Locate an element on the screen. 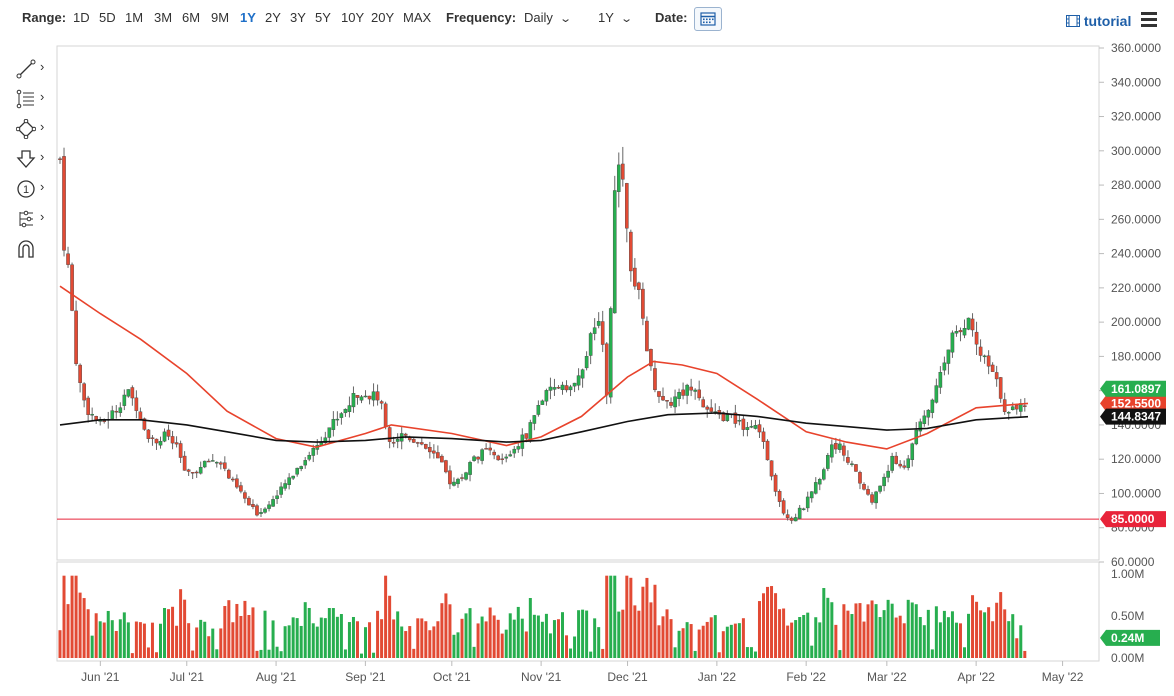 This screenshot has height=696, width=1174. x-tick-label: Feb '22 is located at coordinates (806, 677).